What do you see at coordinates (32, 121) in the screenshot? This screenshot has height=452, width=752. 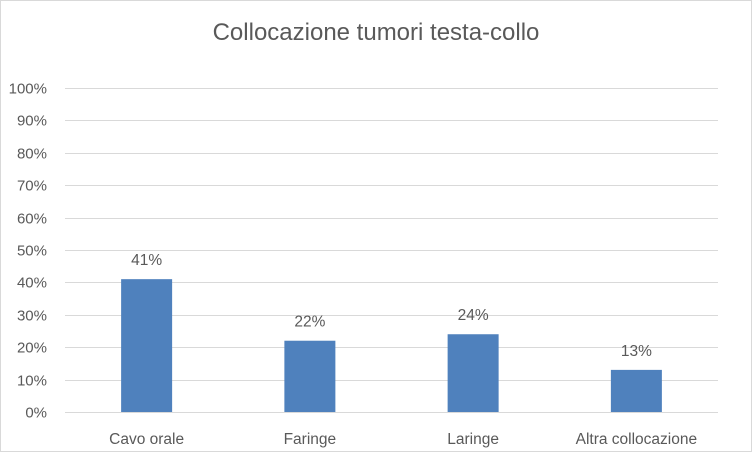 I see `y-tick-label: 90%` at bounding box center [32, 121].